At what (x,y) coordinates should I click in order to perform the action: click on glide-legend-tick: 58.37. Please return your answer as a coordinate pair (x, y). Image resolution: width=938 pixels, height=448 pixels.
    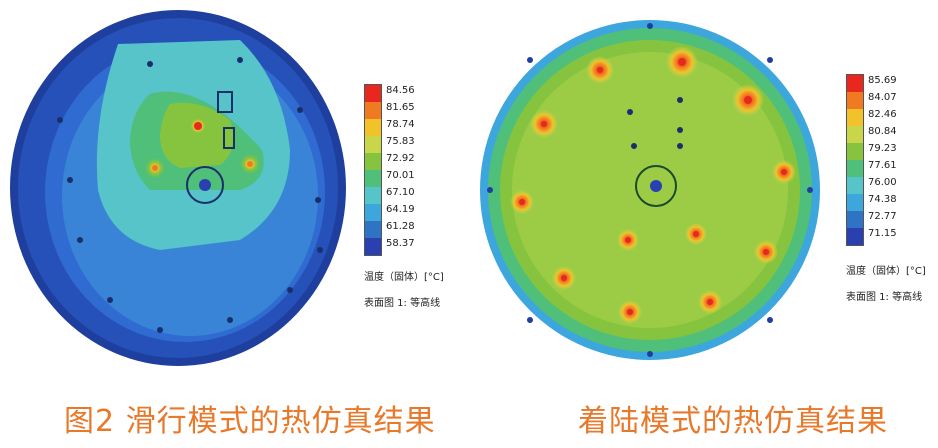
    Looking at the image, I should click on (400, 243).